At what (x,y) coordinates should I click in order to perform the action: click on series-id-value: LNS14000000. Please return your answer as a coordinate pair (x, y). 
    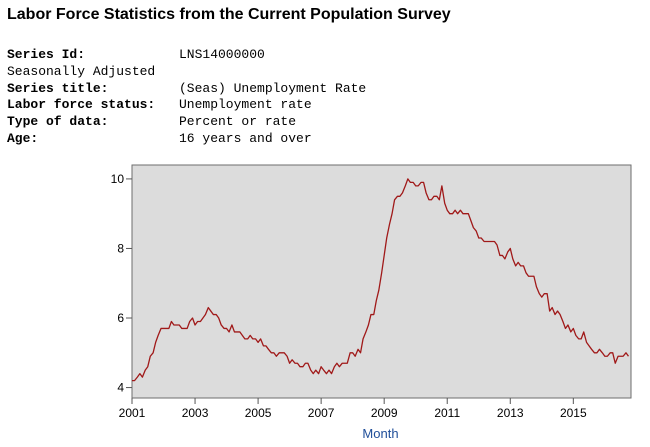
    Looking at the image, I should click on (222, 54).